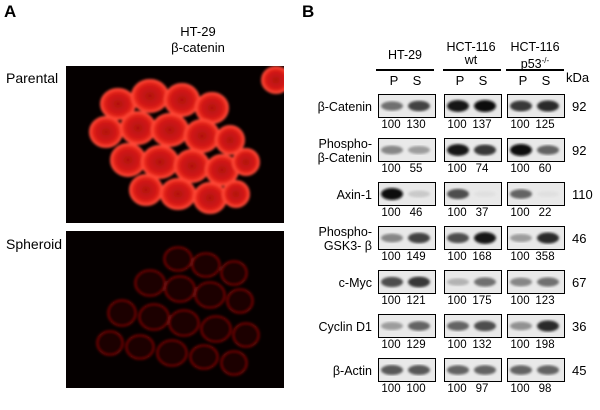  Describe the element at coordinates (482, 257) in the screenshot. I see `band-quantification: 168` at that location.